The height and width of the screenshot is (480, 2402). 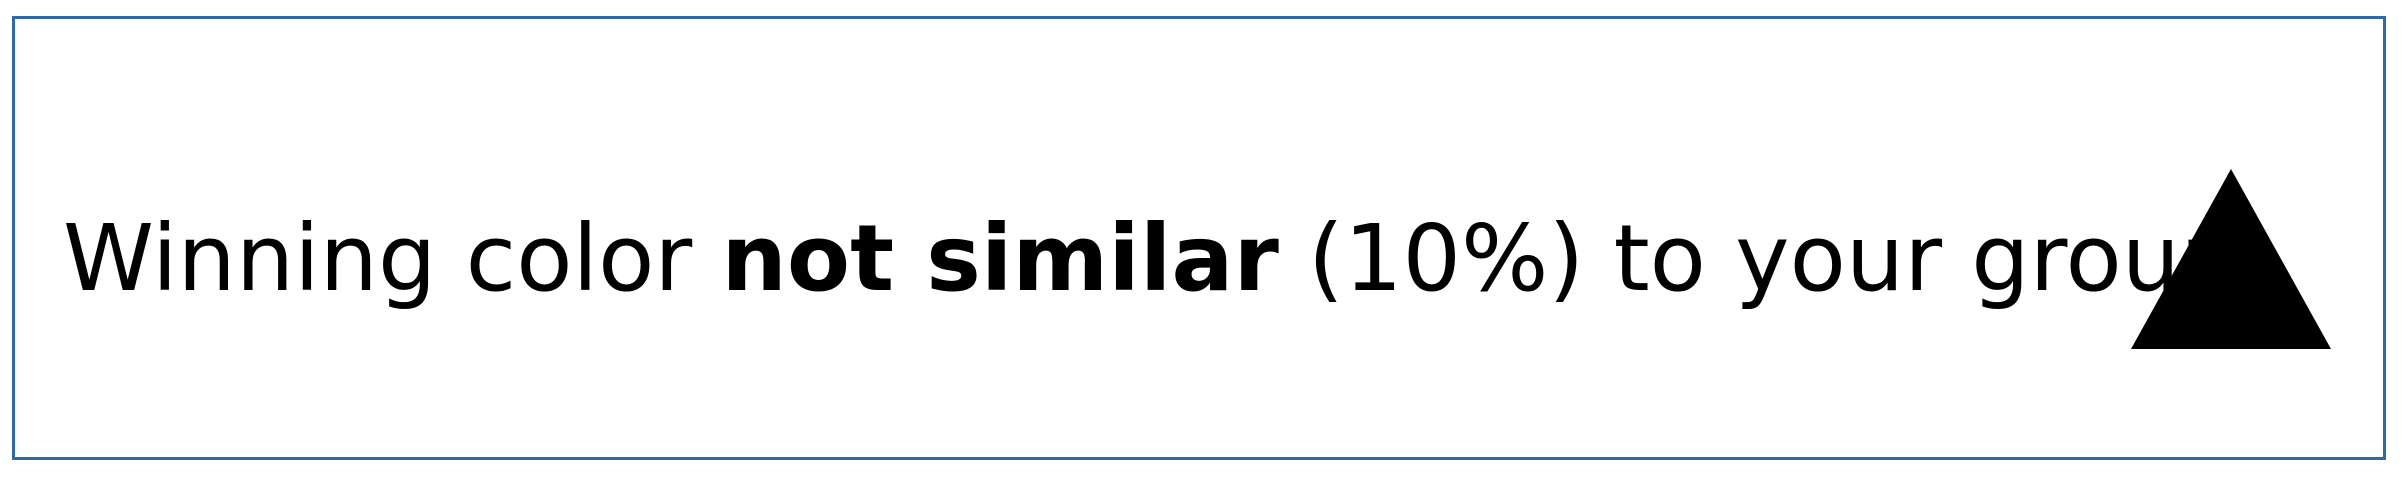 I want to click on up-triangle-icon, so click(x=2231, y=259).